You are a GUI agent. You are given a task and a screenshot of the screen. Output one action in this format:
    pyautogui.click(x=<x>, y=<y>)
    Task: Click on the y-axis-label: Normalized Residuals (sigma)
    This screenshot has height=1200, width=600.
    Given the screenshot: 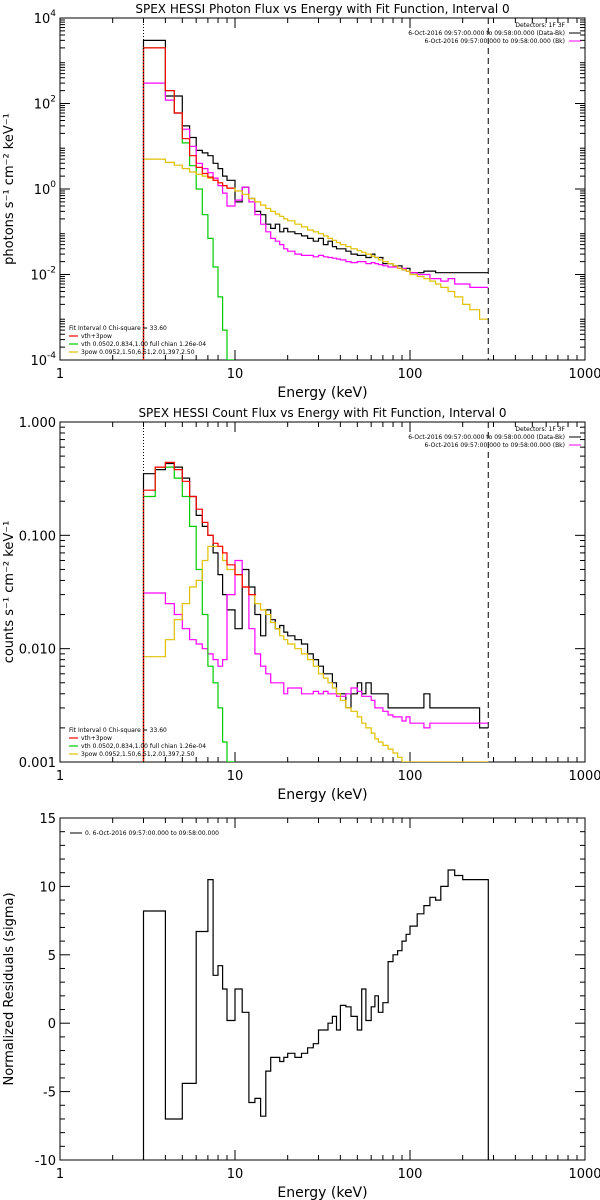 What is the action you would take?
    pyautogui.click(x=9, y=988)
    